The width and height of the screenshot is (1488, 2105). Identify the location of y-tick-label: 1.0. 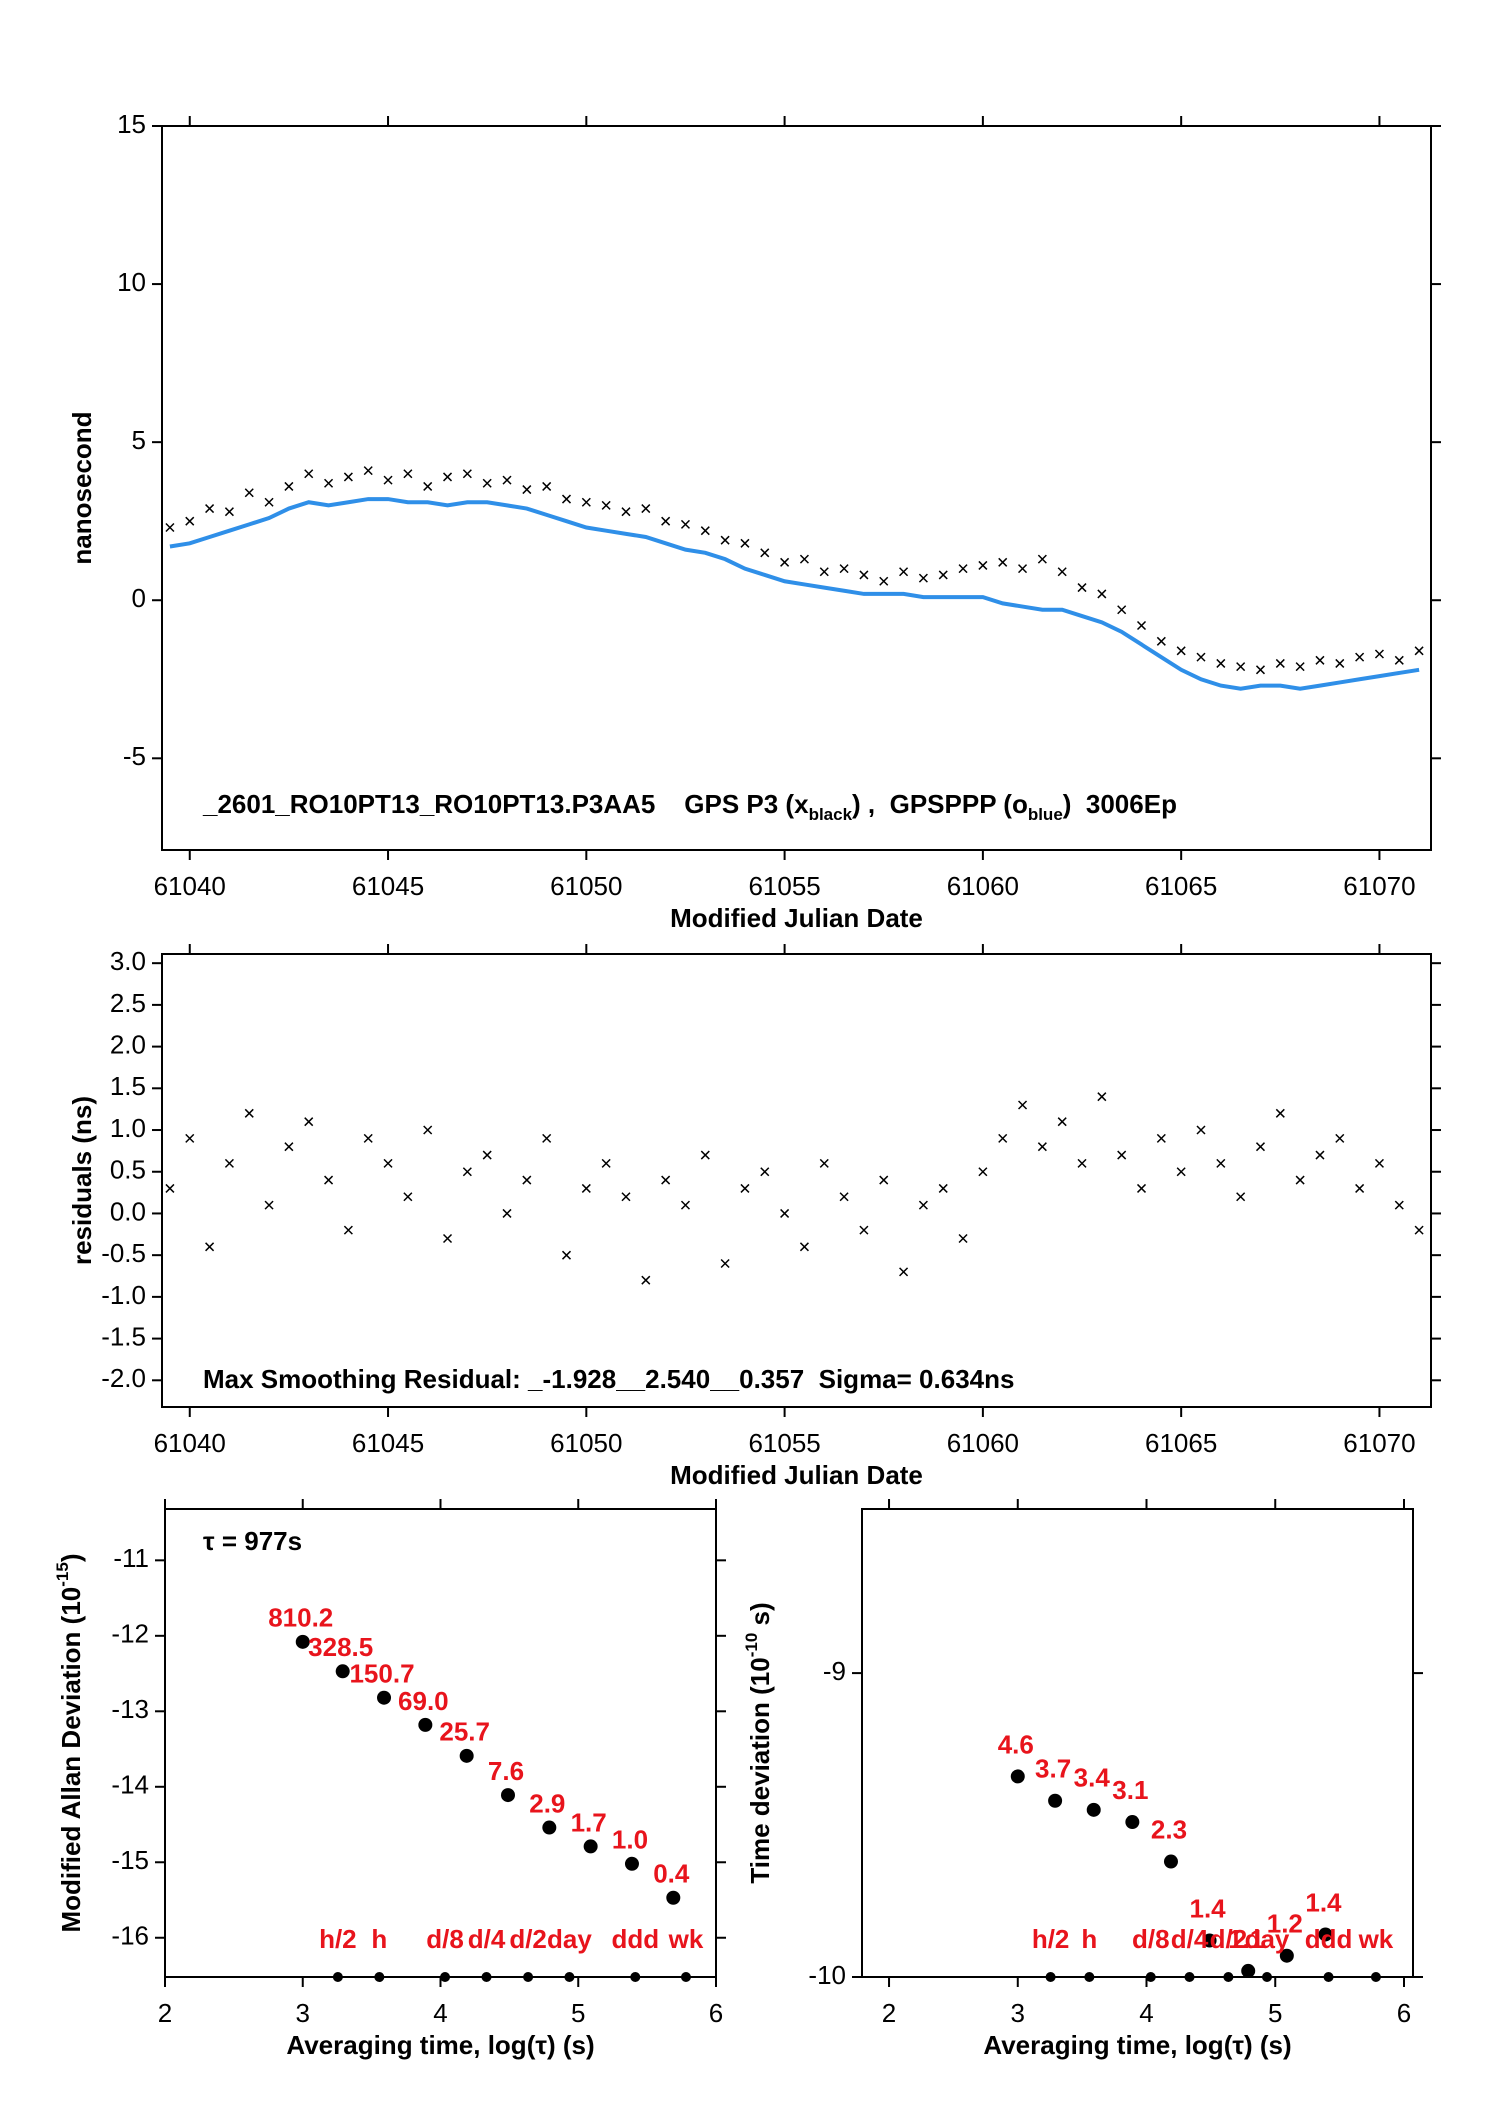
(128, 1128).